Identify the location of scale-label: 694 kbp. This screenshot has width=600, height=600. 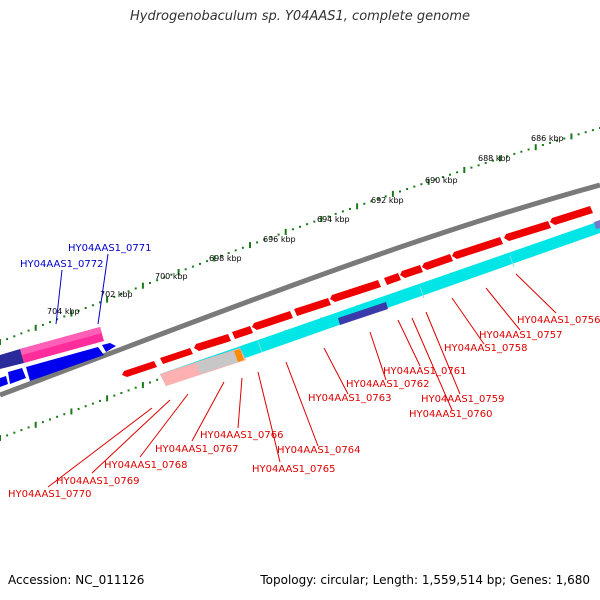
(333, 219).